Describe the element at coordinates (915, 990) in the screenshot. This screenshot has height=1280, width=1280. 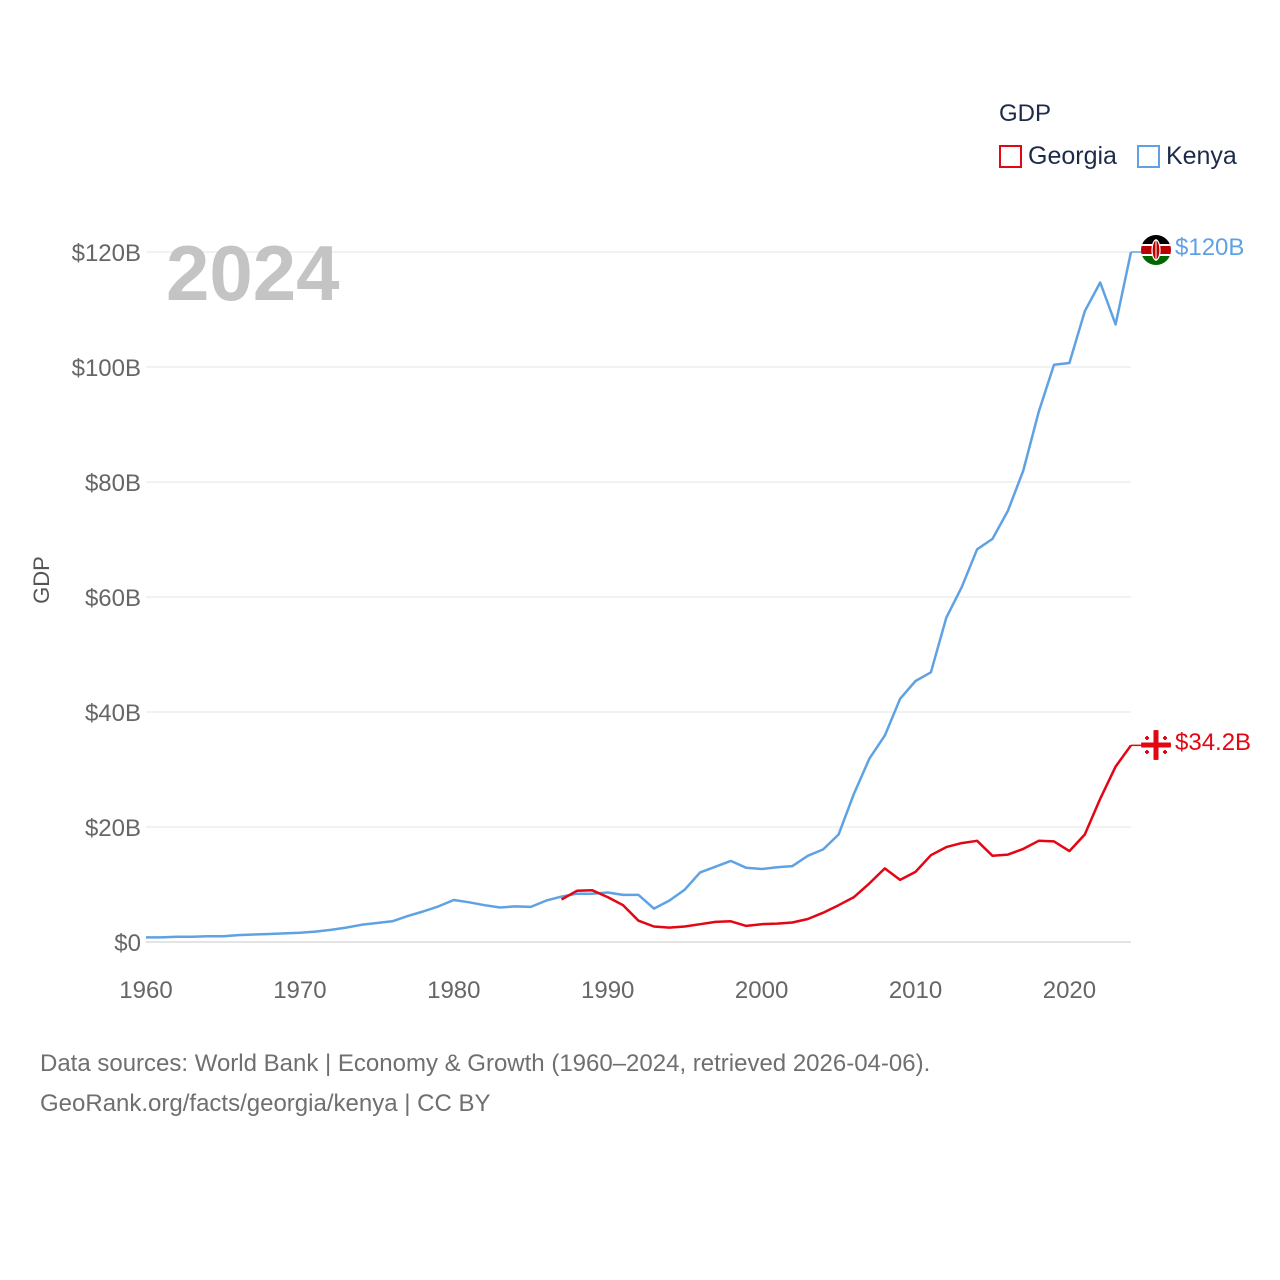
I see `x-tick-label: 2010` at that location.